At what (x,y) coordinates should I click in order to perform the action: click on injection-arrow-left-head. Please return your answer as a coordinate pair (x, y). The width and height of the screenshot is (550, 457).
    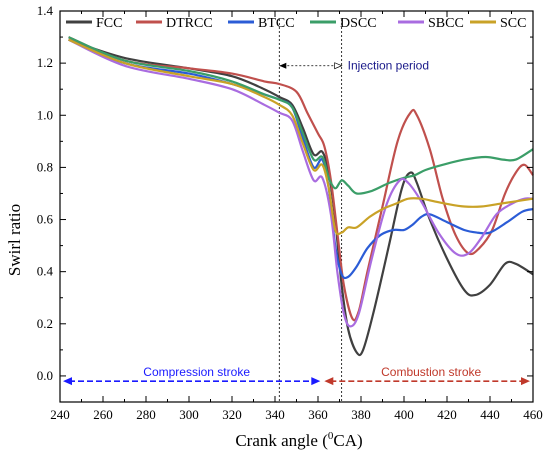
    Looking at the image, I should click on (283, 65).